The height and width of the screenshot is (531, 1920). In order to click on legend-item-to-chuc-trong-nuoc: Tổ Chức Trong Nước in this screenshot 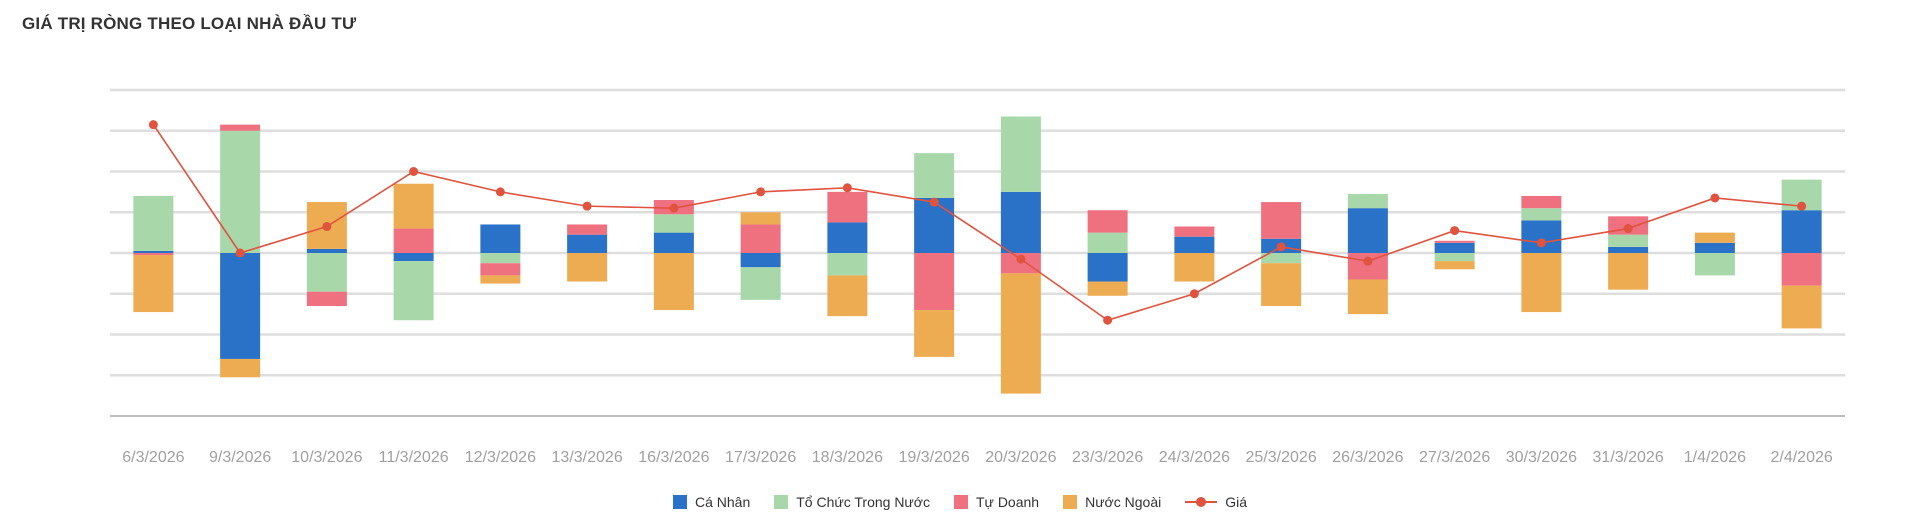, I will do `click(852, 502)`.